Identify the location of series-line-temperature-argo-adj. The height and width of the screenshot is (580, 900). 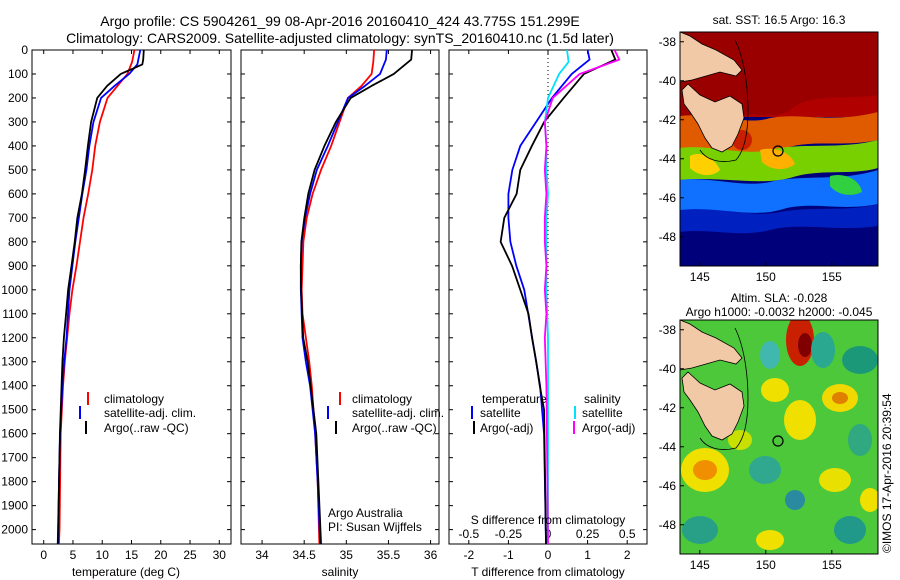
(558, 297).